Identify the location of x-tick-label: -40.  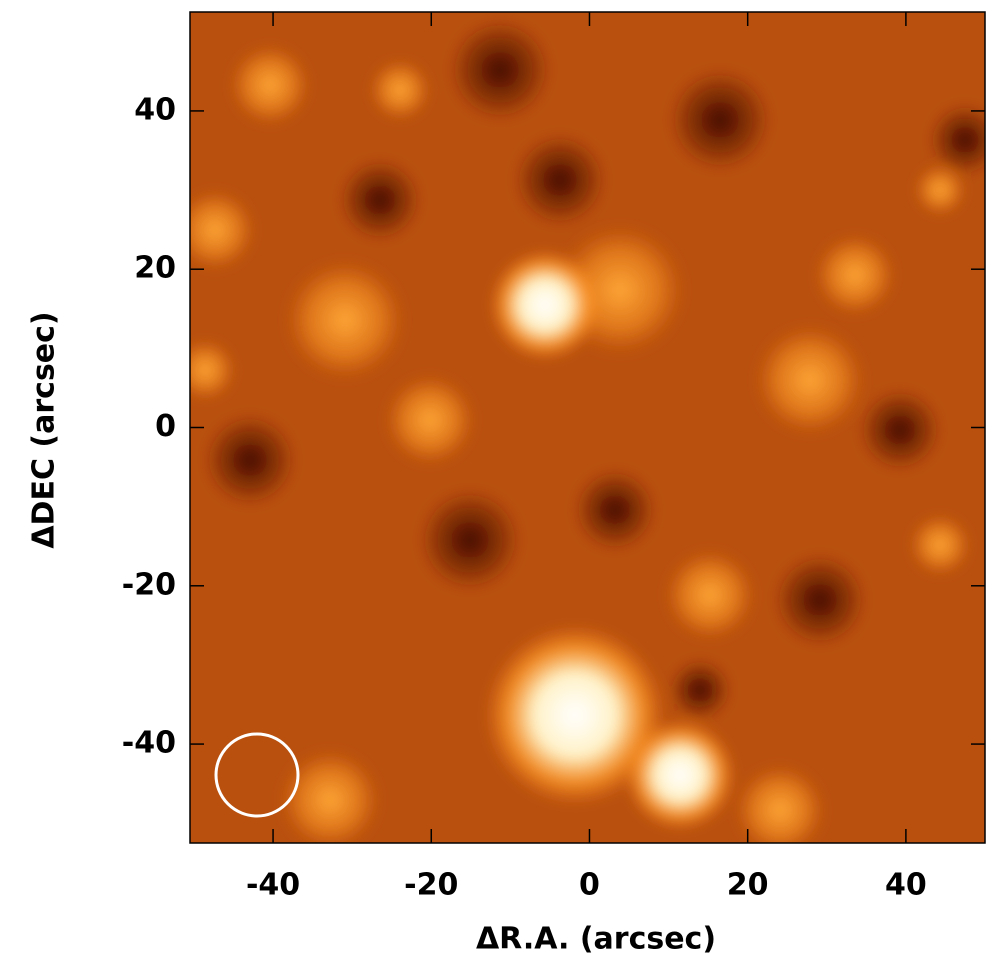
(273, 885).